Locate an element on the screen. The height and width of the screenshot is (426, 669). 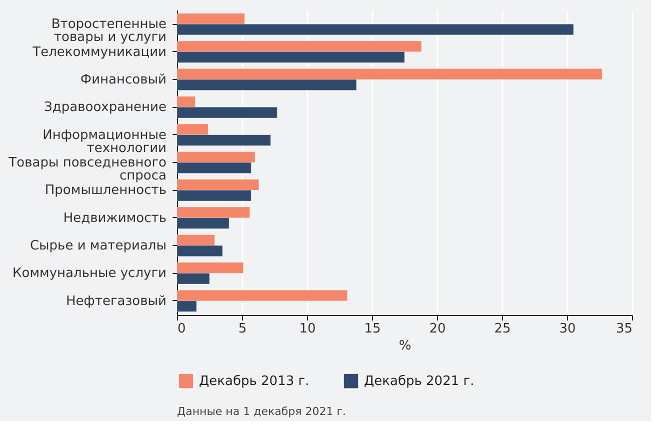
y-tick-label: Финансовый is located at coordinates (123, 80).